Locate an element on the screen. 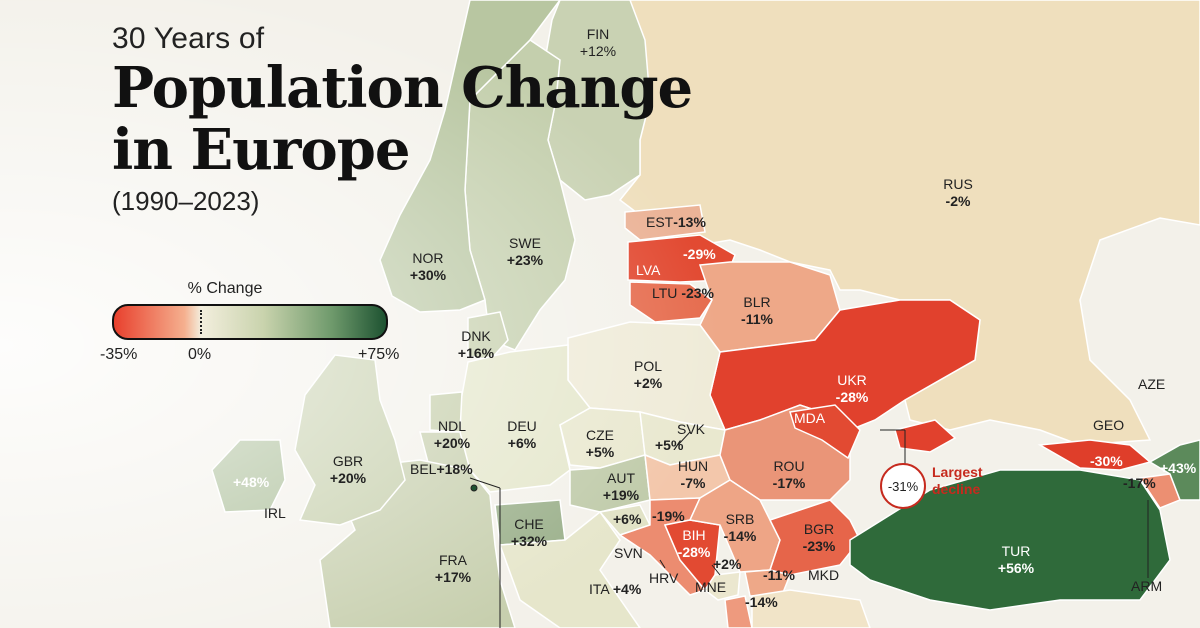 This screenshot has height=628, width=1200. leader-line-svk is located at coordinates (684, 438).